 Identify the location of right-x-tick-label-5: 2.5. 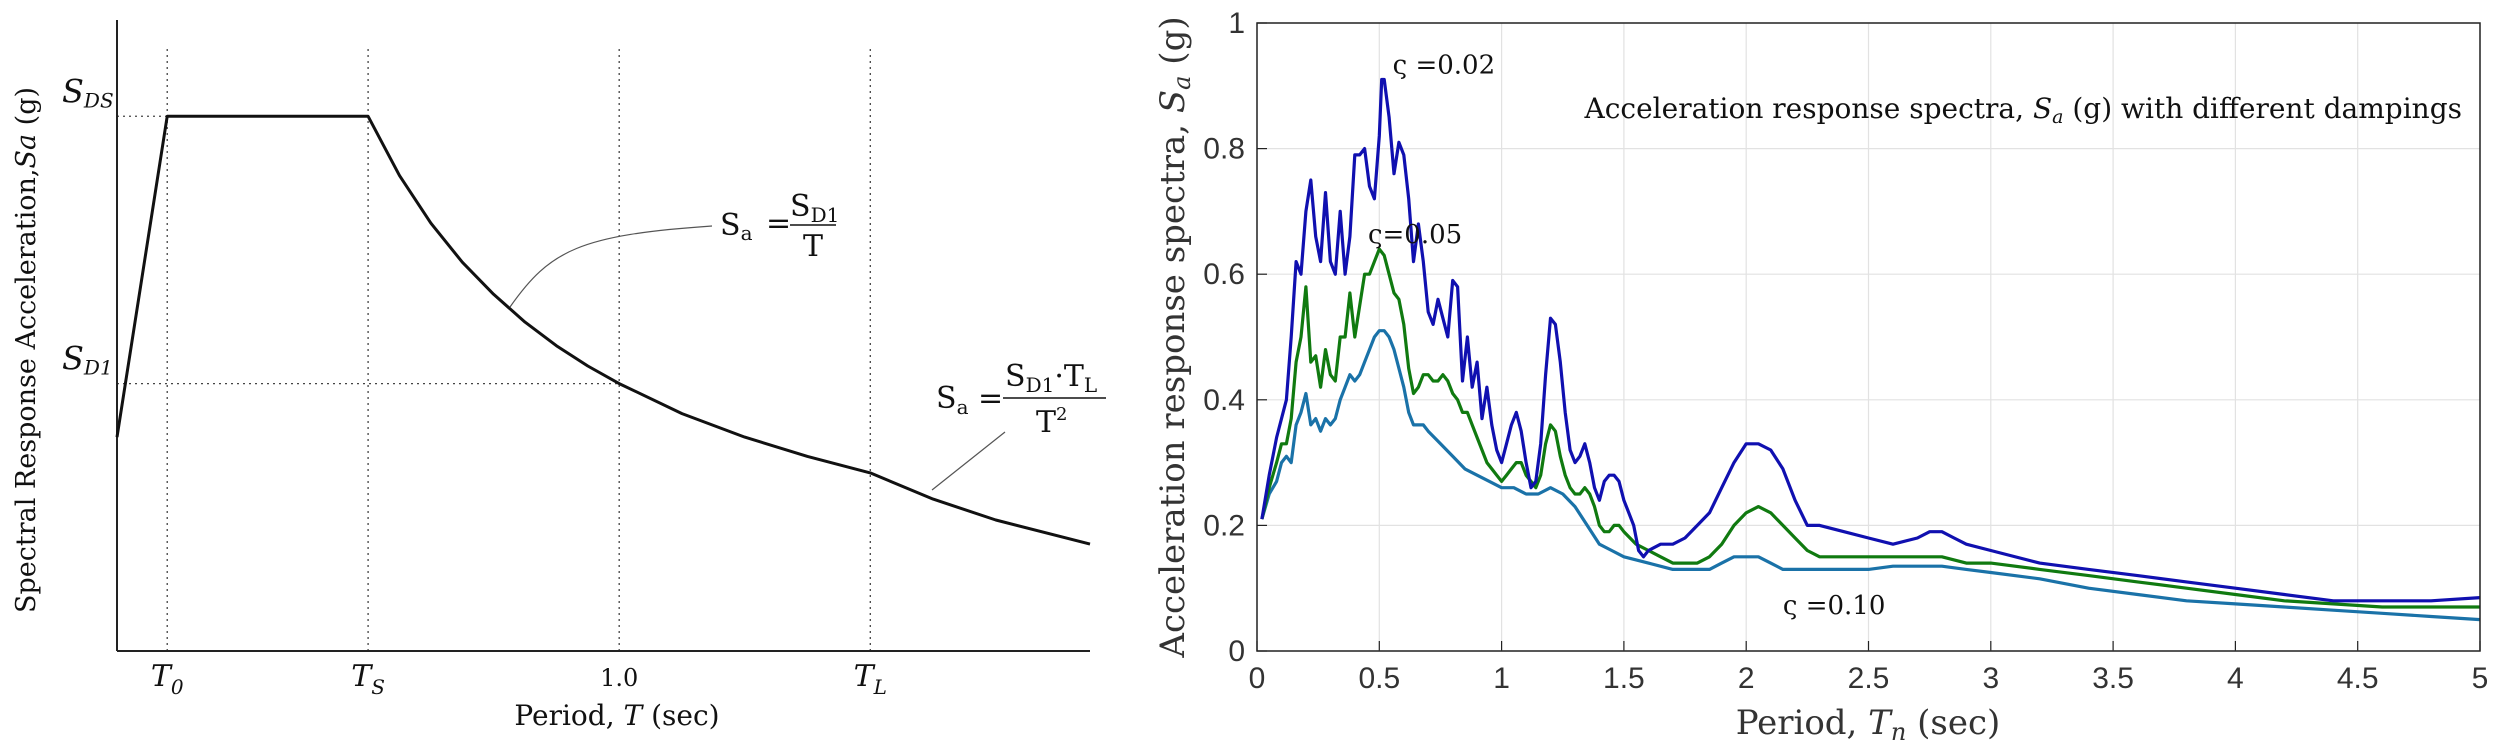
(1869, 678).